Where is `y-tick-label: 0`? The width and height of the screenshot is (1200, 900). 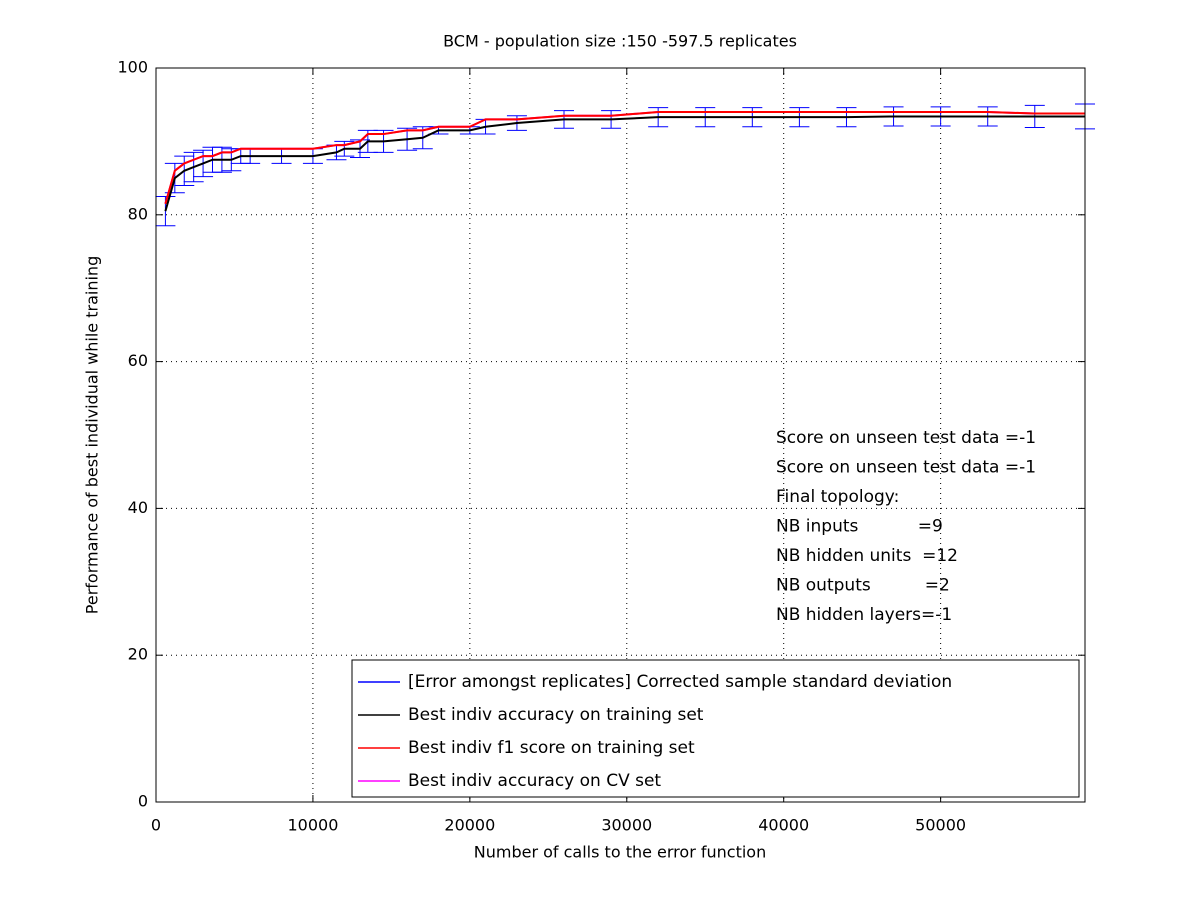 y-tick-label: 0 is located at coordinates (143, 801).